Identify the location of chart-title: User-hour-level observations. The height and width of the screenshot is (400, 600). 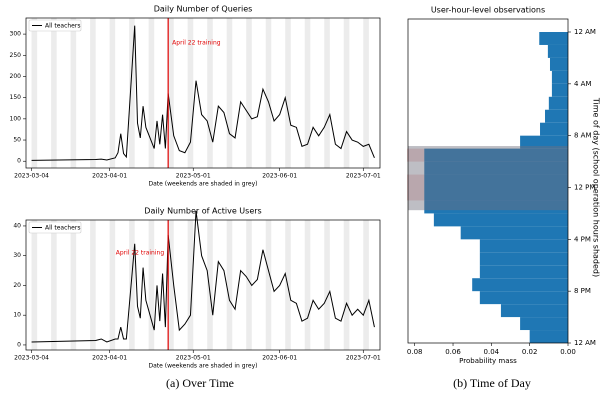
(488, 10).